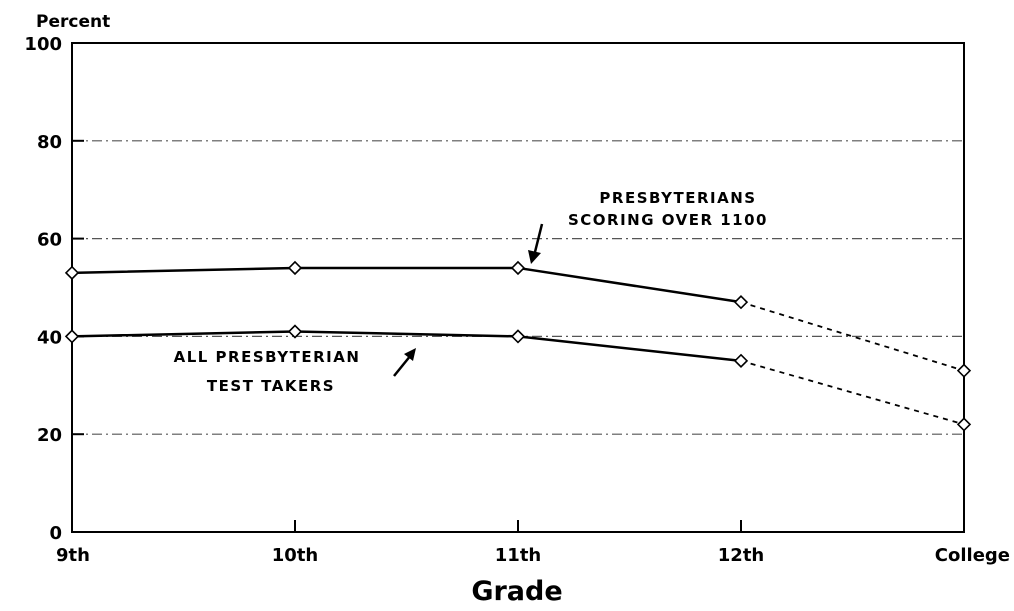 This screenshot has height=611, width=1014. I want to click on series-1-dashed-line, so click(852, 392).